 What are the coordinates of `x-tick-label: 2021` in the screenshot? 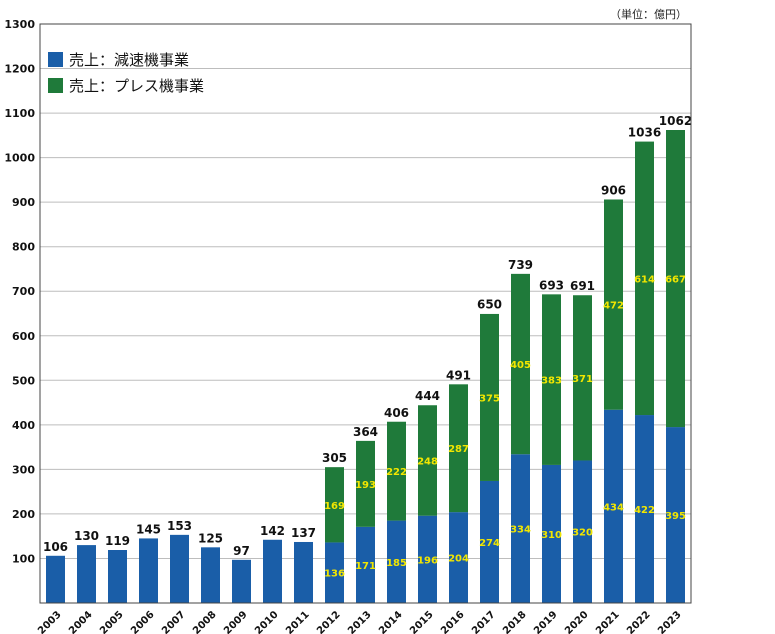 It's located at (607, 621).